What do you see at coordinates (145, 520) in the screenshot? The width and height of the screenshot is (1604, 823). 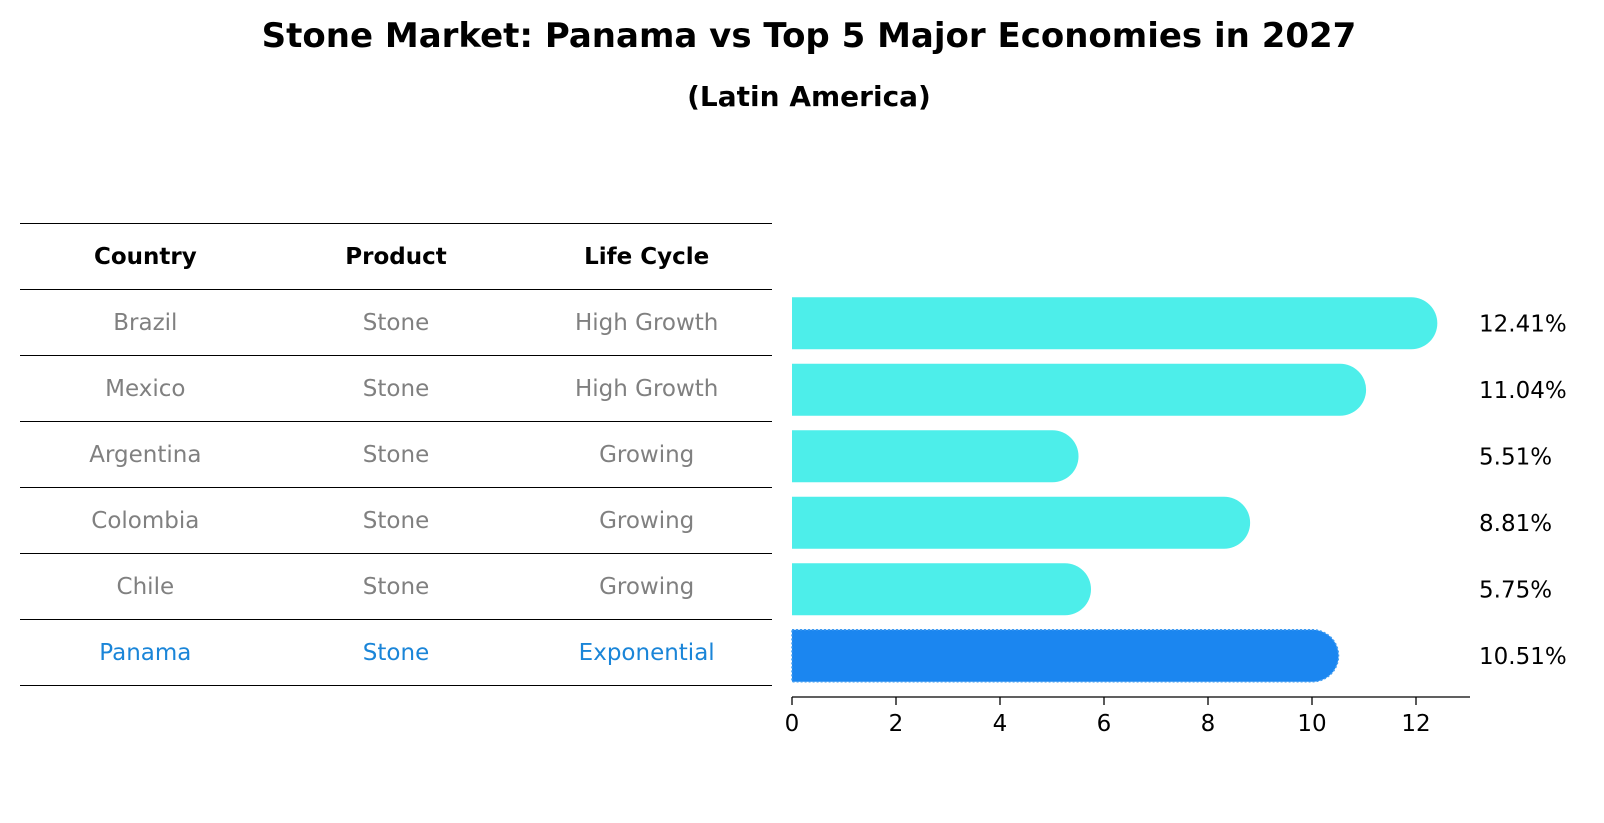 I see `cell-country: Colombia` at bounding box center [145, 520].